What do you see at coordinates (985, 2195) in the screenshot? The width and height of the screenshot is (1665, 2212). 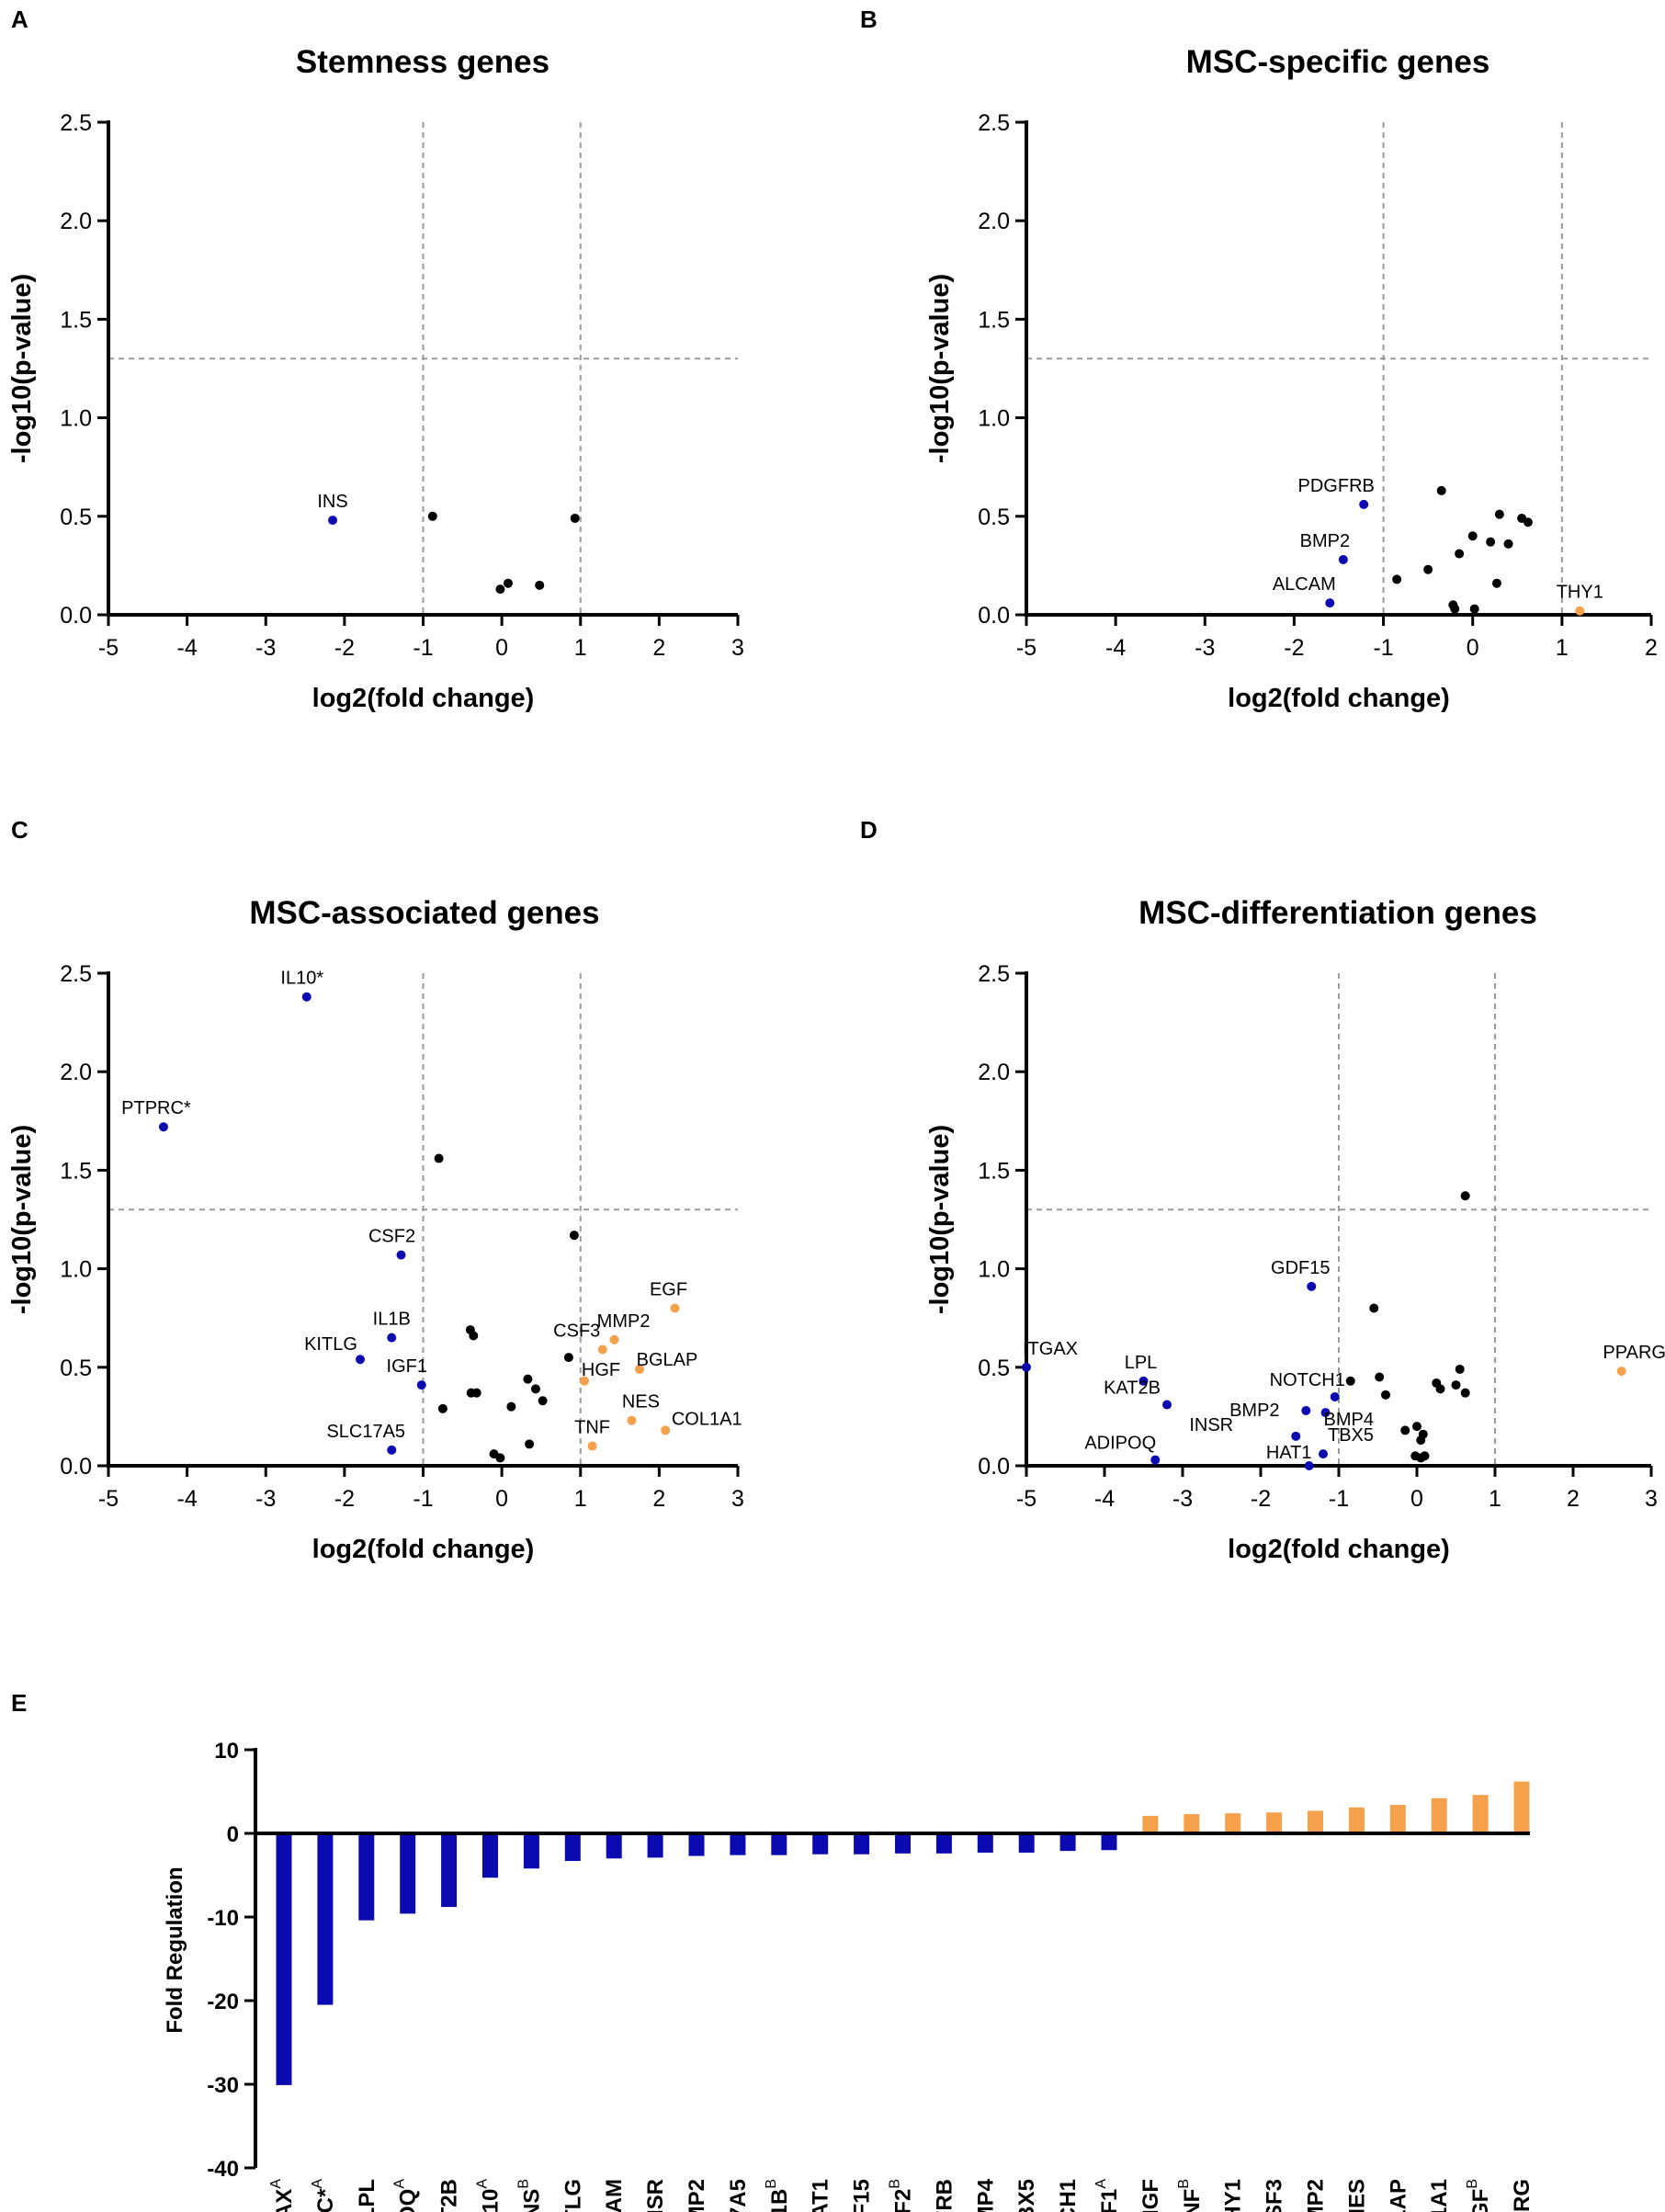 I see `category-name: BMP4` at bounding box center [985, 2195].